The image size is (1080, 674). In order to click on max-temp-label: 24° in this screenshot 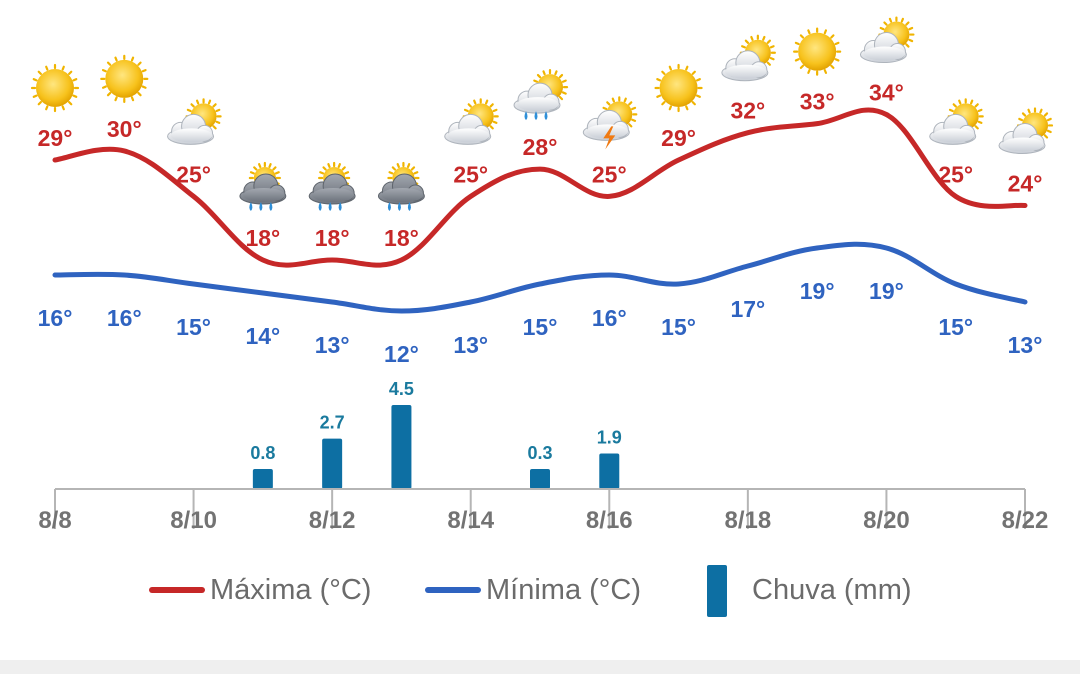, I will do `click(1025, 183)`.